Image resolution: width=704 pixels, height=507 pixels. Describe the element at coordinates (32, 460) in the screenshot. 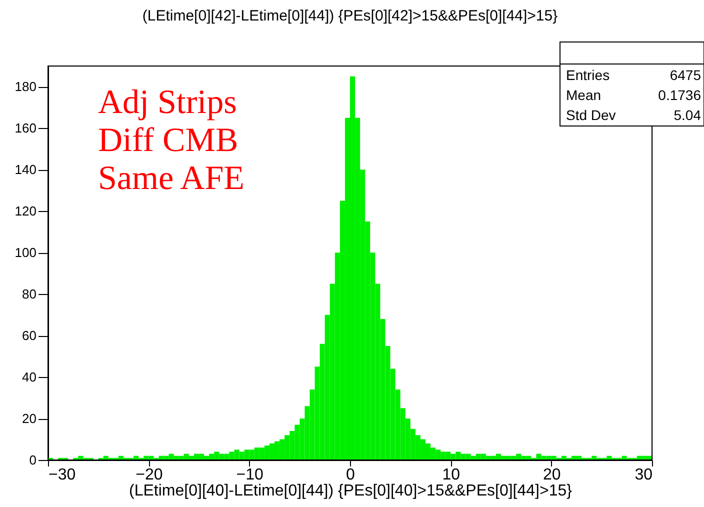

I see `y-tick-label: 0` at that location.